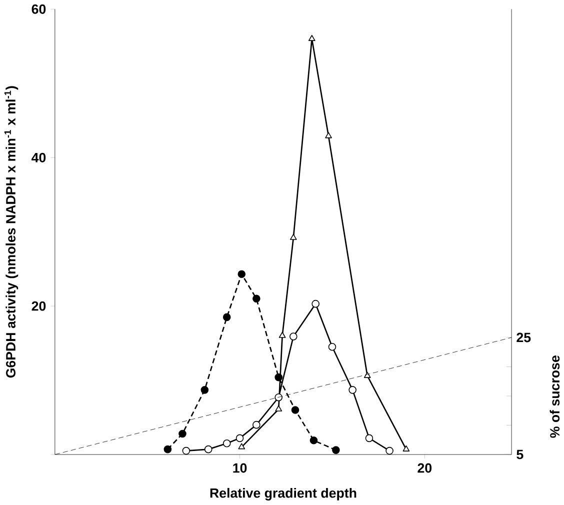 The width and height of the screenshot is (564, 505). Describe the element at coordinates (11, 232) in the screenshot. I see `y-axis-title: G6PDH activity (nmoles NADPH x min$^{-1}$ x ml$^{-1}$)` at that location.